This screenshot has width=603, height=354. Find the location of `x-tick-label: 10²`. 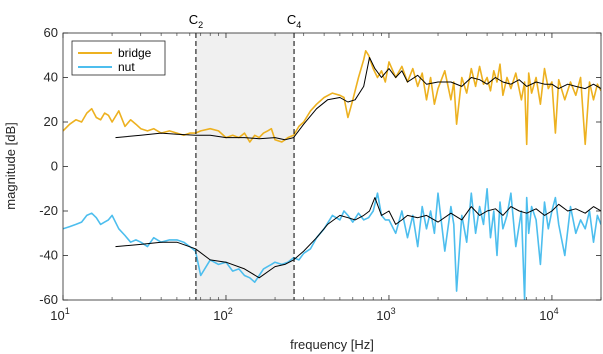

x-tick-label: 10² is located at coordinates (222, 314).